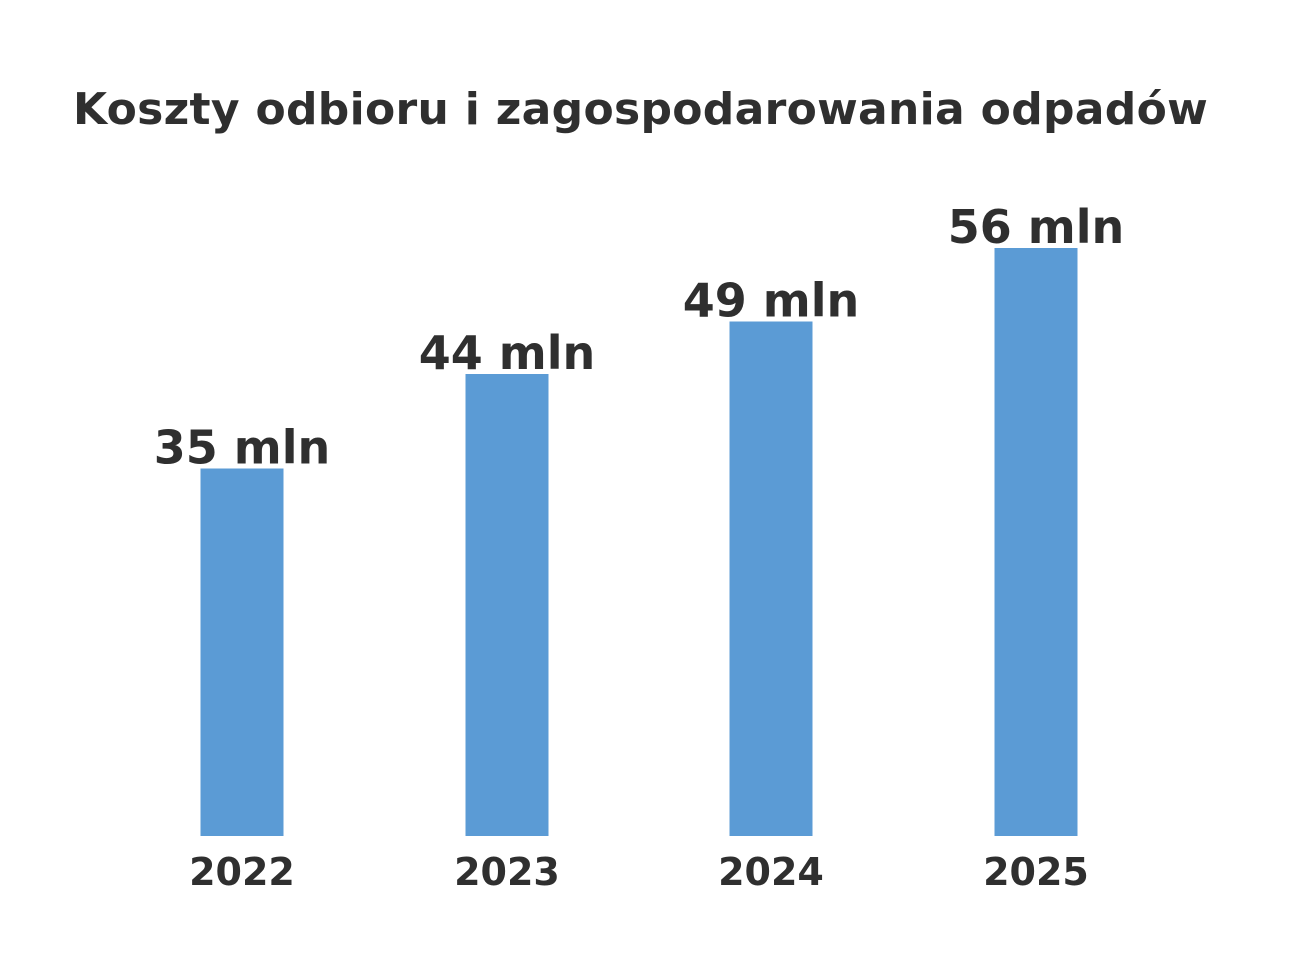  Describe the element at coordinates (771, 872) in the screenshot. I see `x-tick-label-2024: 2024` at that location.